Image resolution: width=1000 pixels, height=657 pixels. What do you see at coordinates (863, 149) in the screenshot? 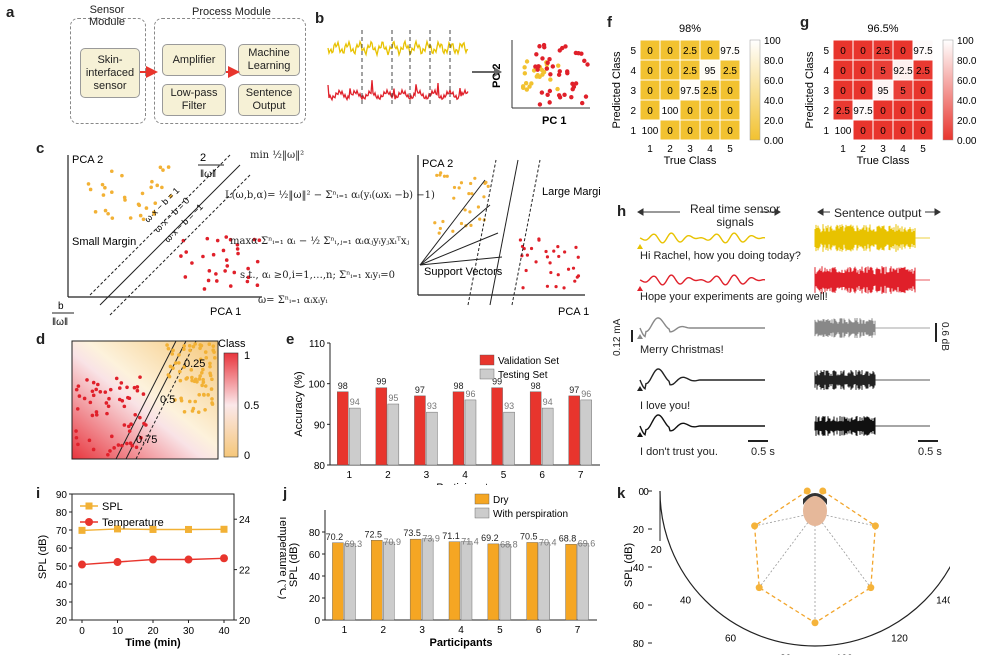
I see `x-tick: 2` at bounding box center [863, 149].